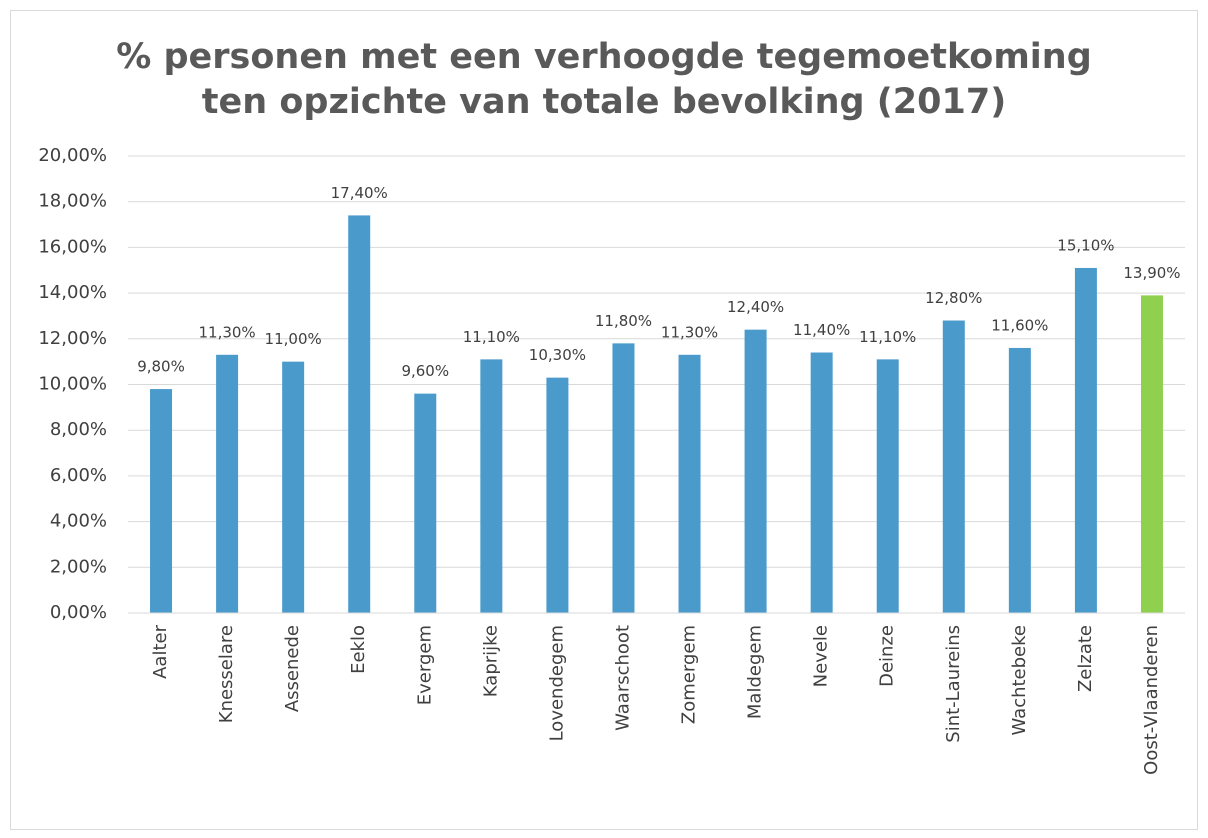 Image resolution: width=1208 pixels, height=838 pixels. I want to click on data-label: 15,10%, so click(1085, 245).